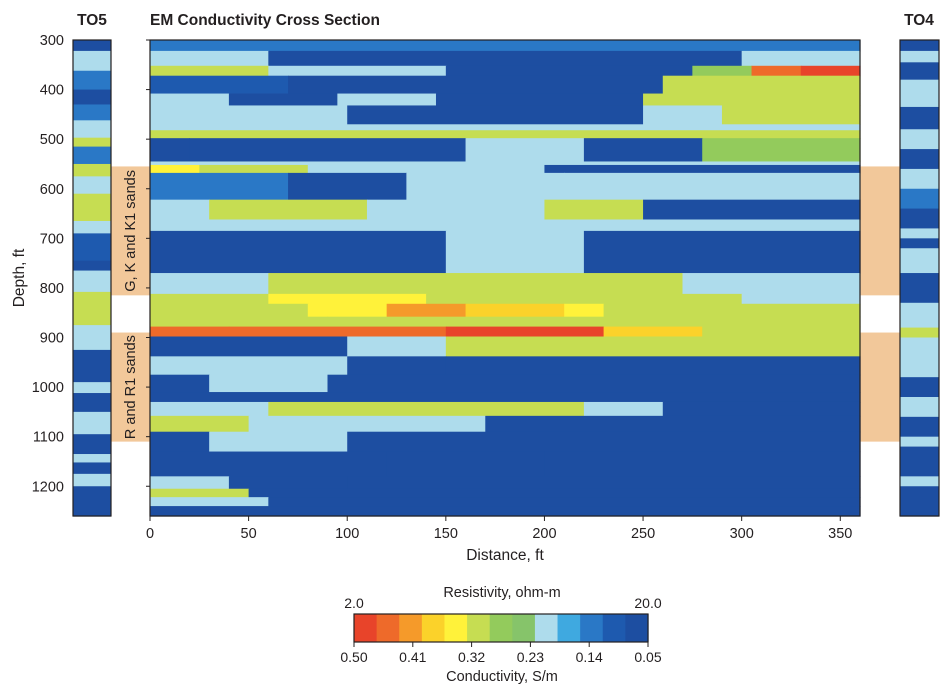 This screenshot has width=946, height=690. I want to click on y-tick-label: 1100, so click(48, 438).